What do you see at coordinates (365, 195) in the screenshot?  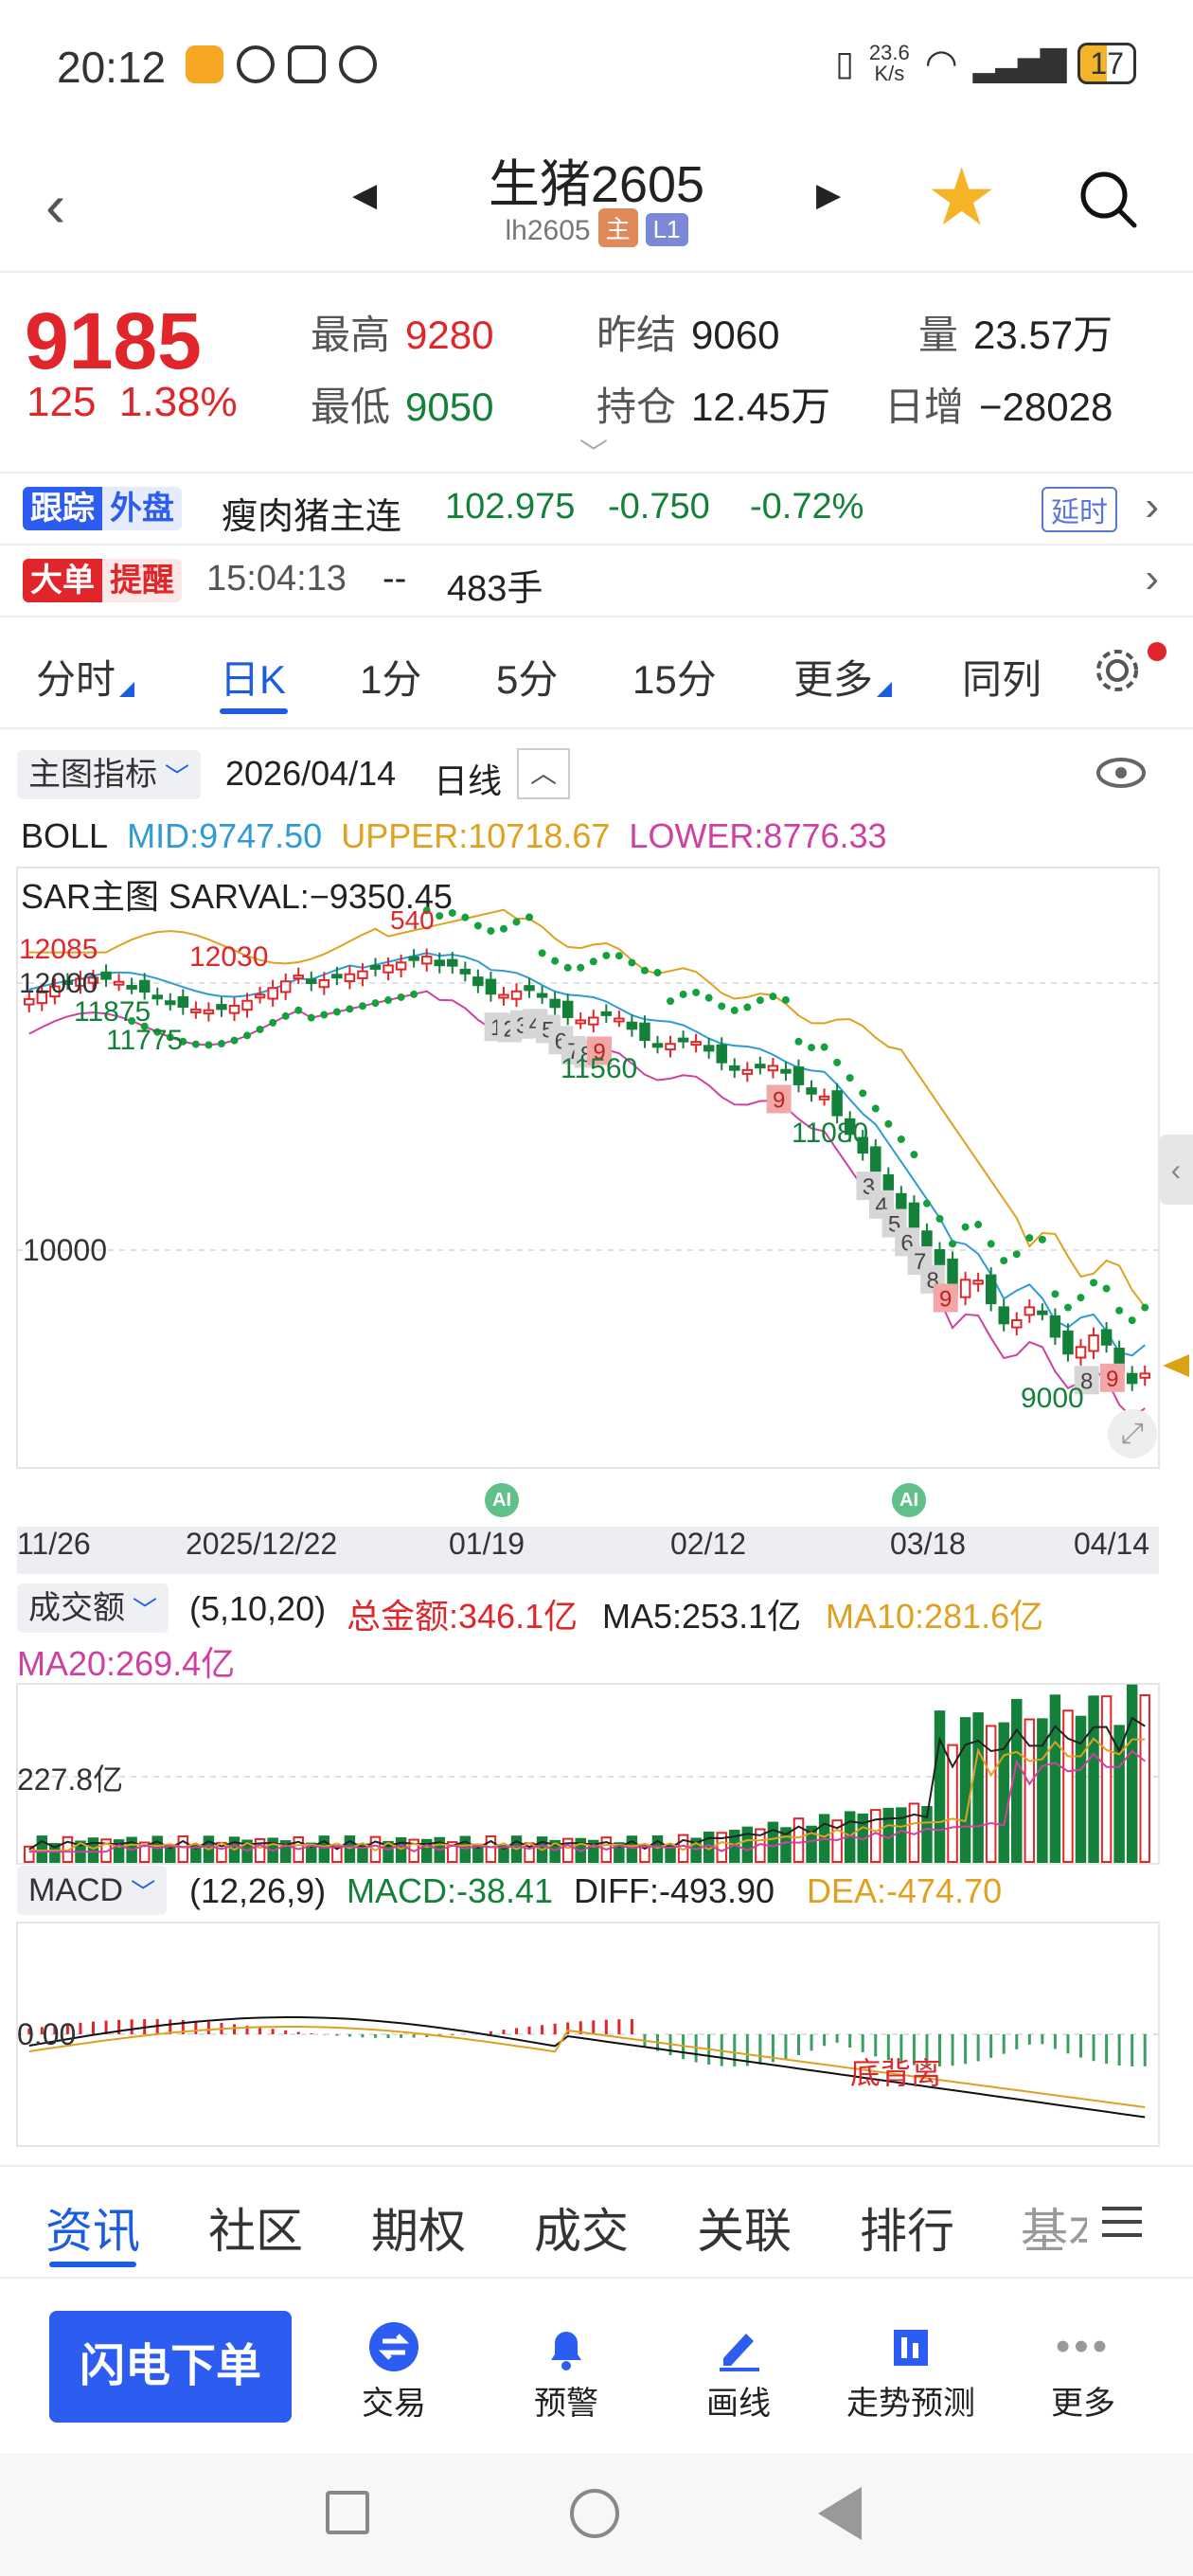 I see `prev-contract-icon: ◀` at bounding box center [365, 195].